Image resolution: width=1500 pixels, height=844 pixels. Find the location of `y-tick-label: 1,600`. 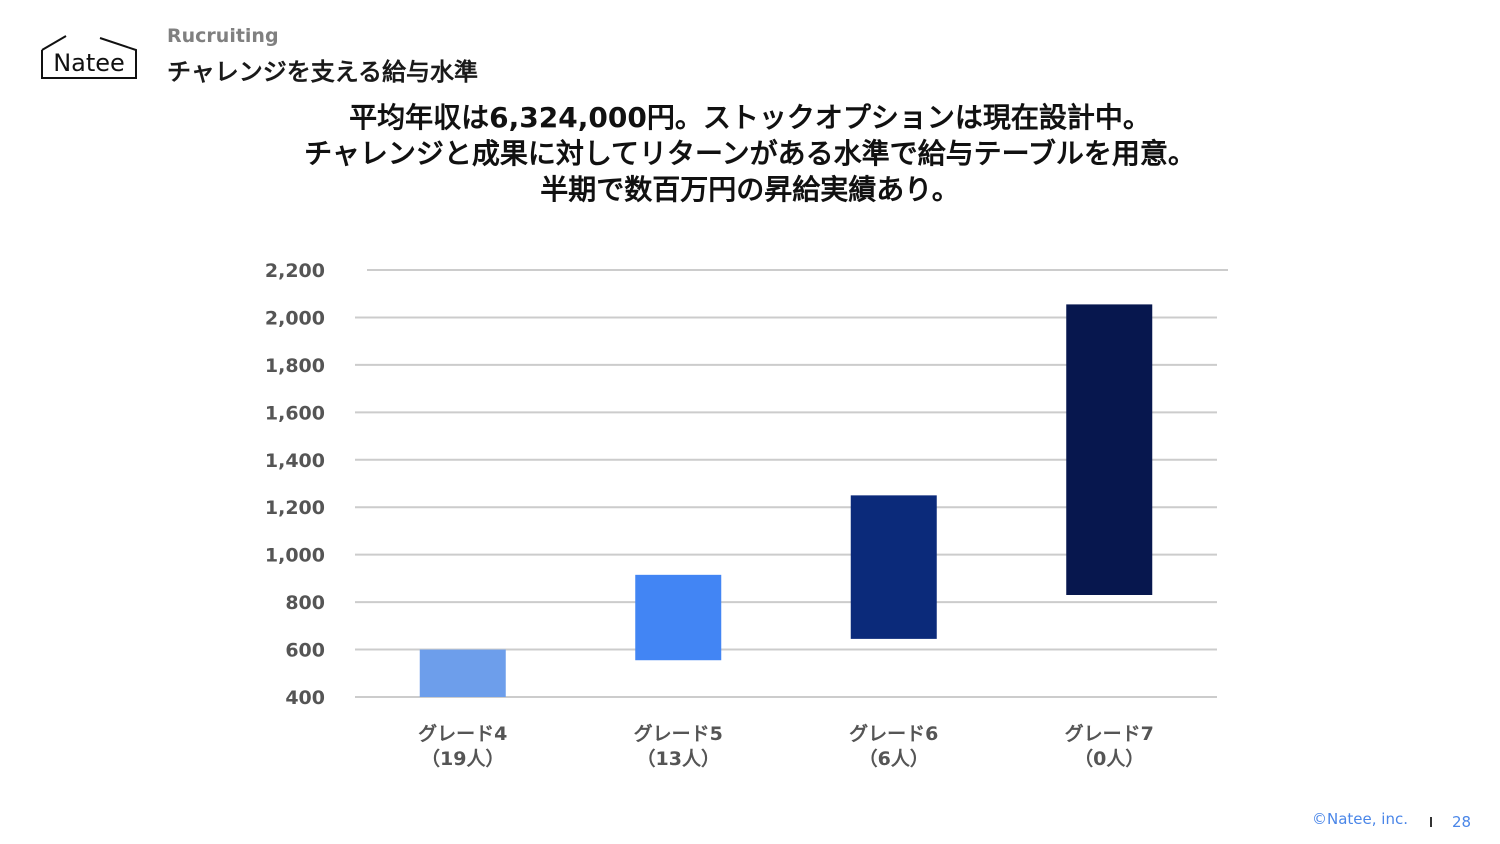

y-tick-label: 1,600 is located at coordinates (295, 413).